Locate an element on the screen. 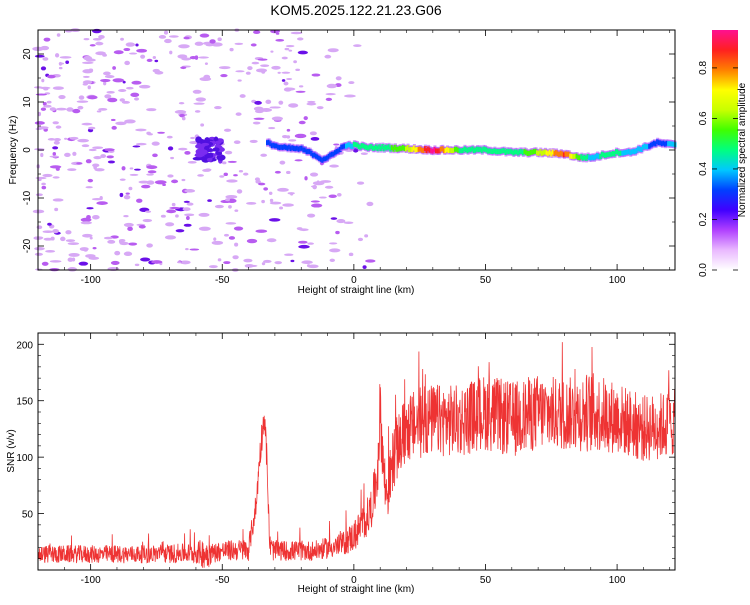 This screenshot has width=750, height=605. spectrogram-x-axis-label: Height of straight line (km) is located at coordinates (356, 290).